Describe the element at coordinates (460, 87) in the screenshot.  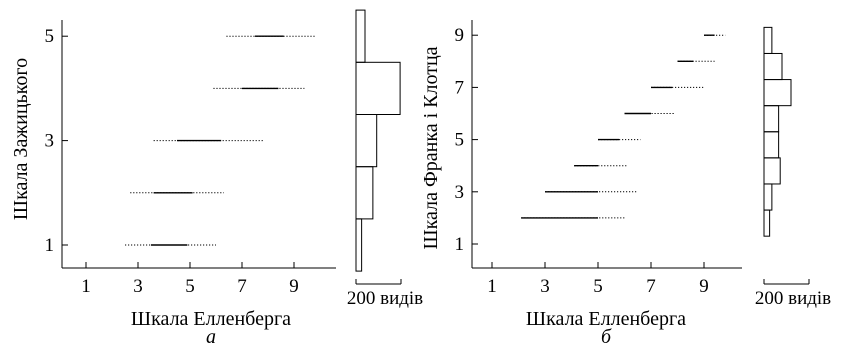
I see `y-tick-label: 7` at that location.